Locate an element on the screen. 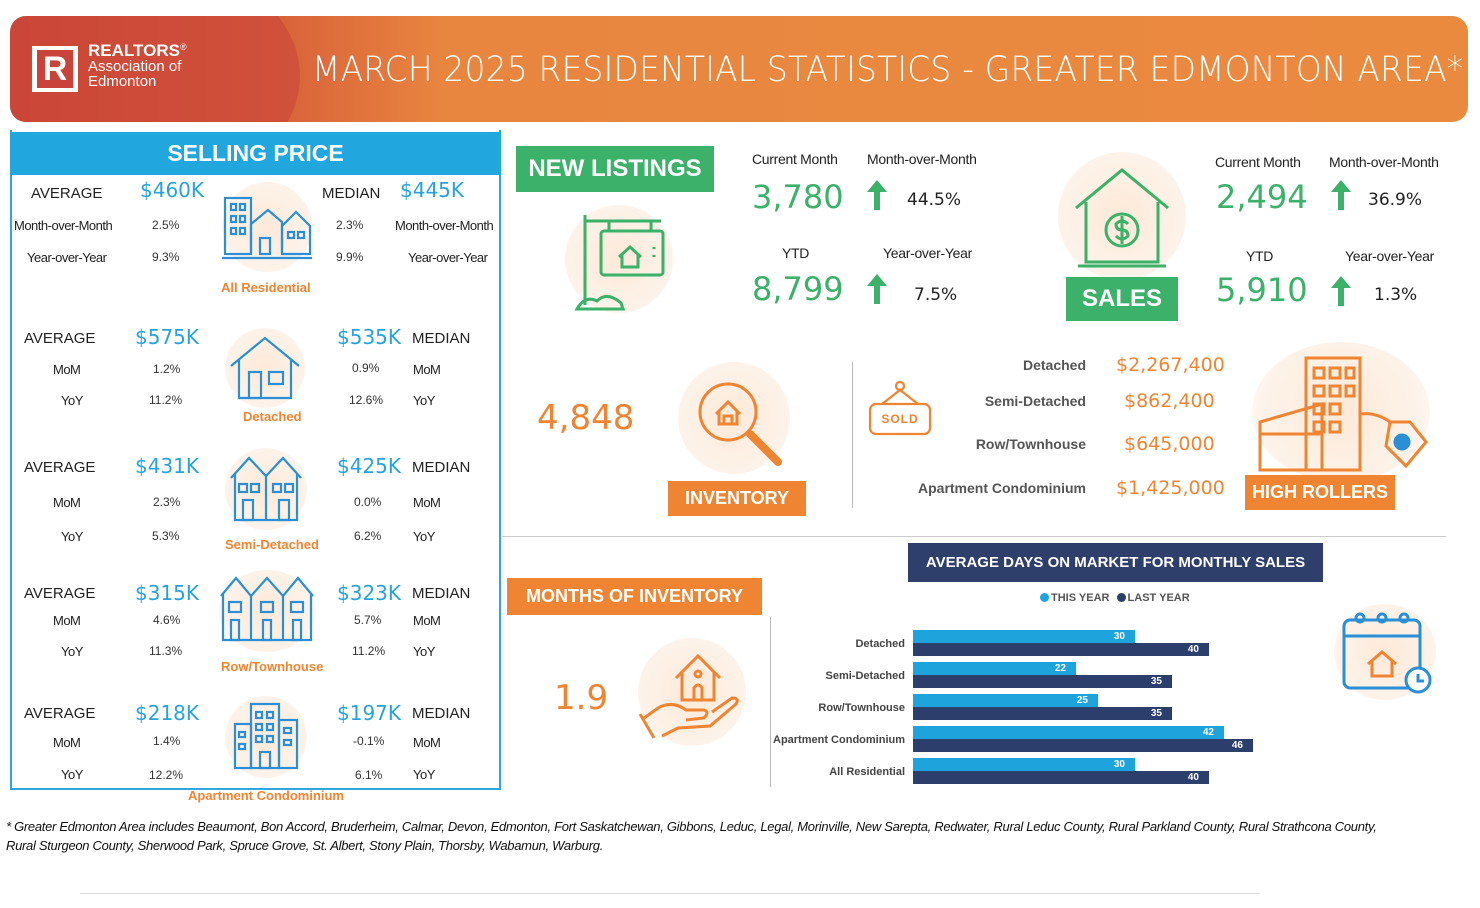  legend-this-year: THIS YEAR is located at coordinates (1080, 598).